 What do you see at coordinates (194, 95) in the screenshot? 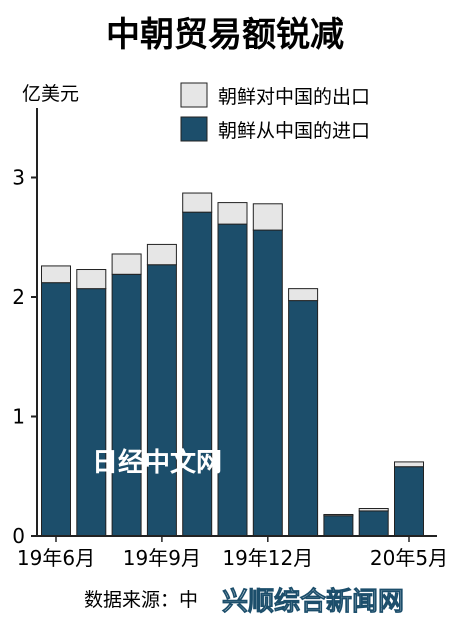
I see `legend-swatch-export` at bounding box center [194, 95].